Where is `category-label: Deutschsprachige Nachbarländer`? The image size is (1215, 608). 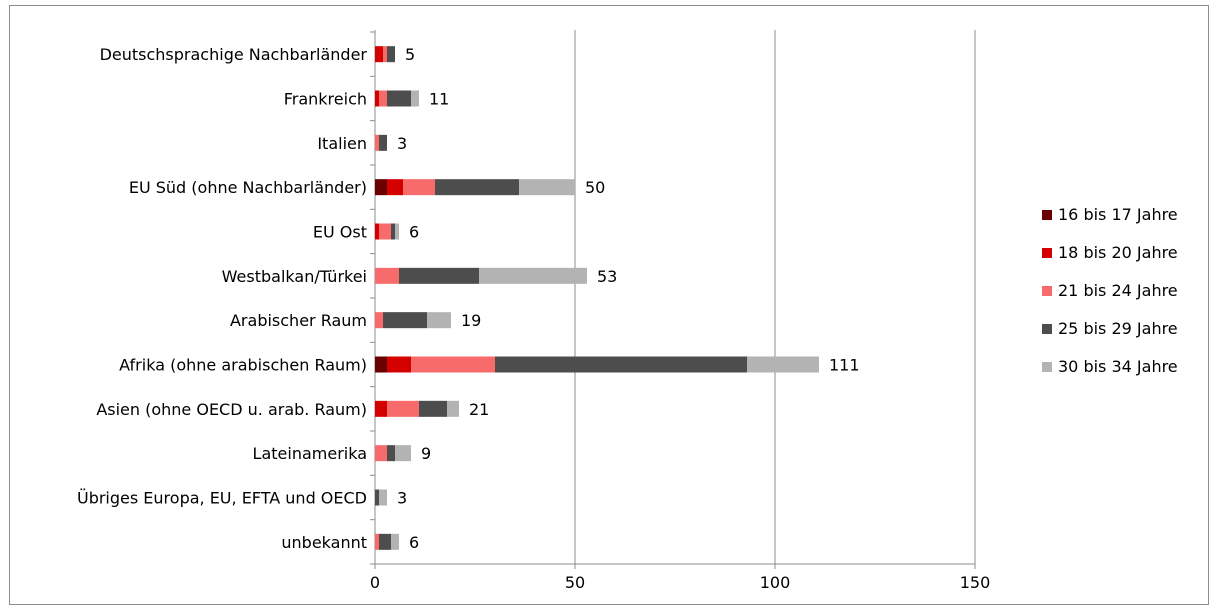 category-label: Deutschsprachige Nachbarländer is located at coordinates (234, 54).